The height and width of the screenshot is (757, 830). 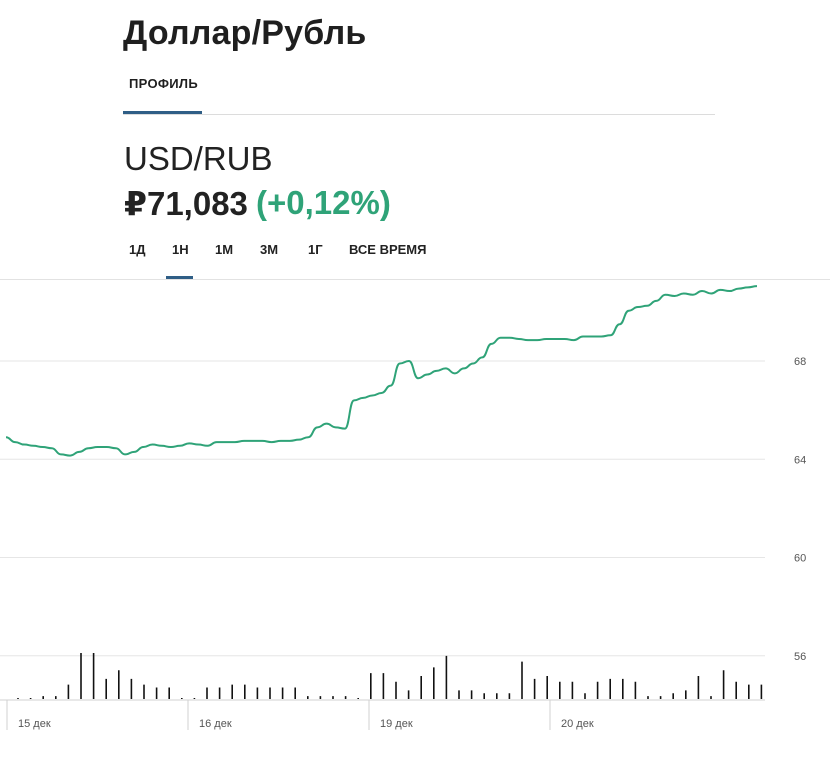 I want to click on y-tick-label: 56, so click(x=800, y=657).